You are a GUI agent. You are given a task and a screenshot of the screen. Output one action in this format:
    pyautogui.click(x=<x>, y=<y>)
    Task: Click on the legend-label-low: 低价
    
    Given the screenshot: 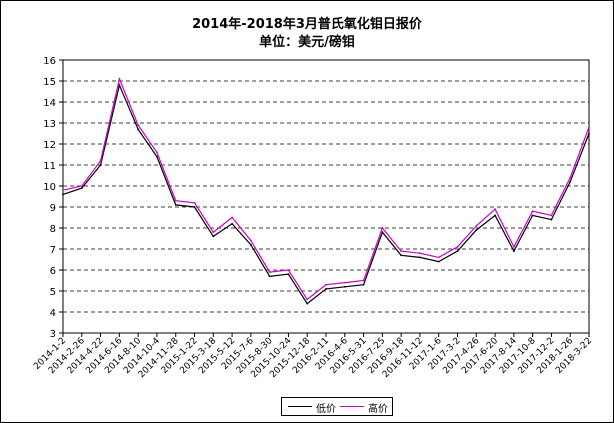 What is the action you would take?
    pyautogui.click(x=326, y=409)
    